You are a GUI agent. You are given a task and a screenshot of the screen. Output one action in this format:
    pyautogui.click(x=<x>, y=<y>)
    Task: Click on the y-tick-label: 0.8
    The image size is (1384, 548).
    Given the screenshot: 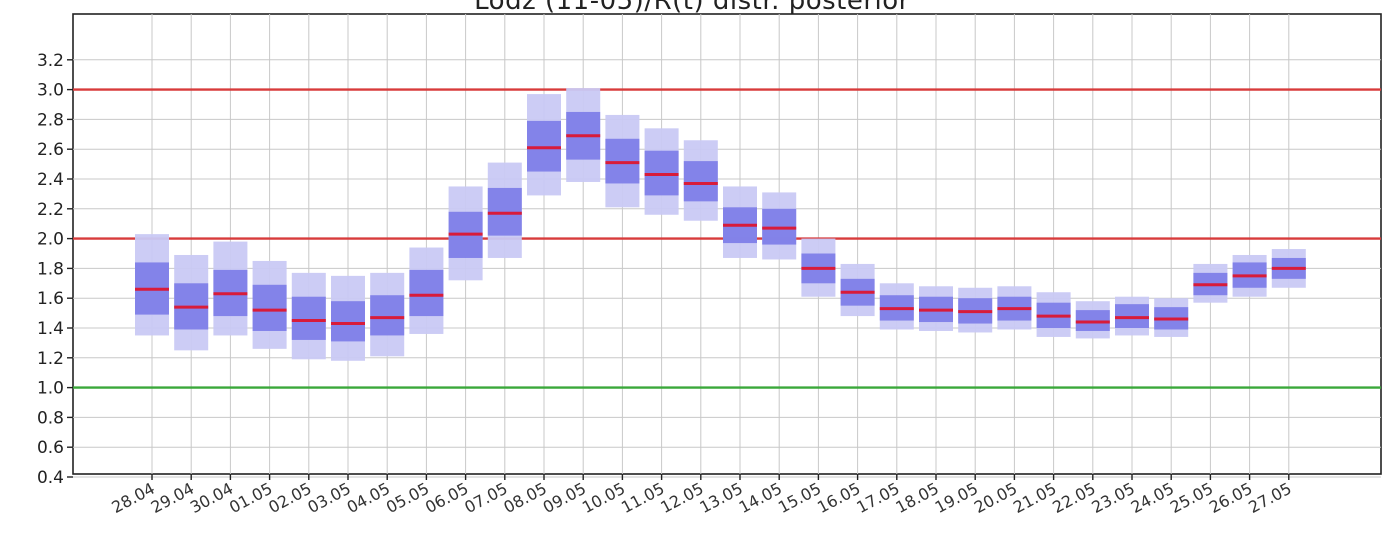 What is the action you would take?
    pyautogui.click(x=50, y=418)
    